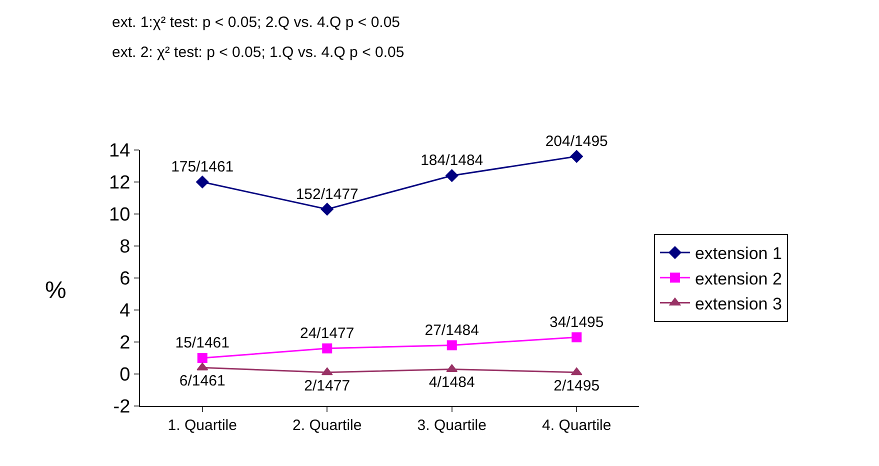 This screenshot has height=466, width=879. What do you see at coordinates (125, 343) in the screenshot?
I see `y-tick-label: 2` at bounding box center [125, 343].